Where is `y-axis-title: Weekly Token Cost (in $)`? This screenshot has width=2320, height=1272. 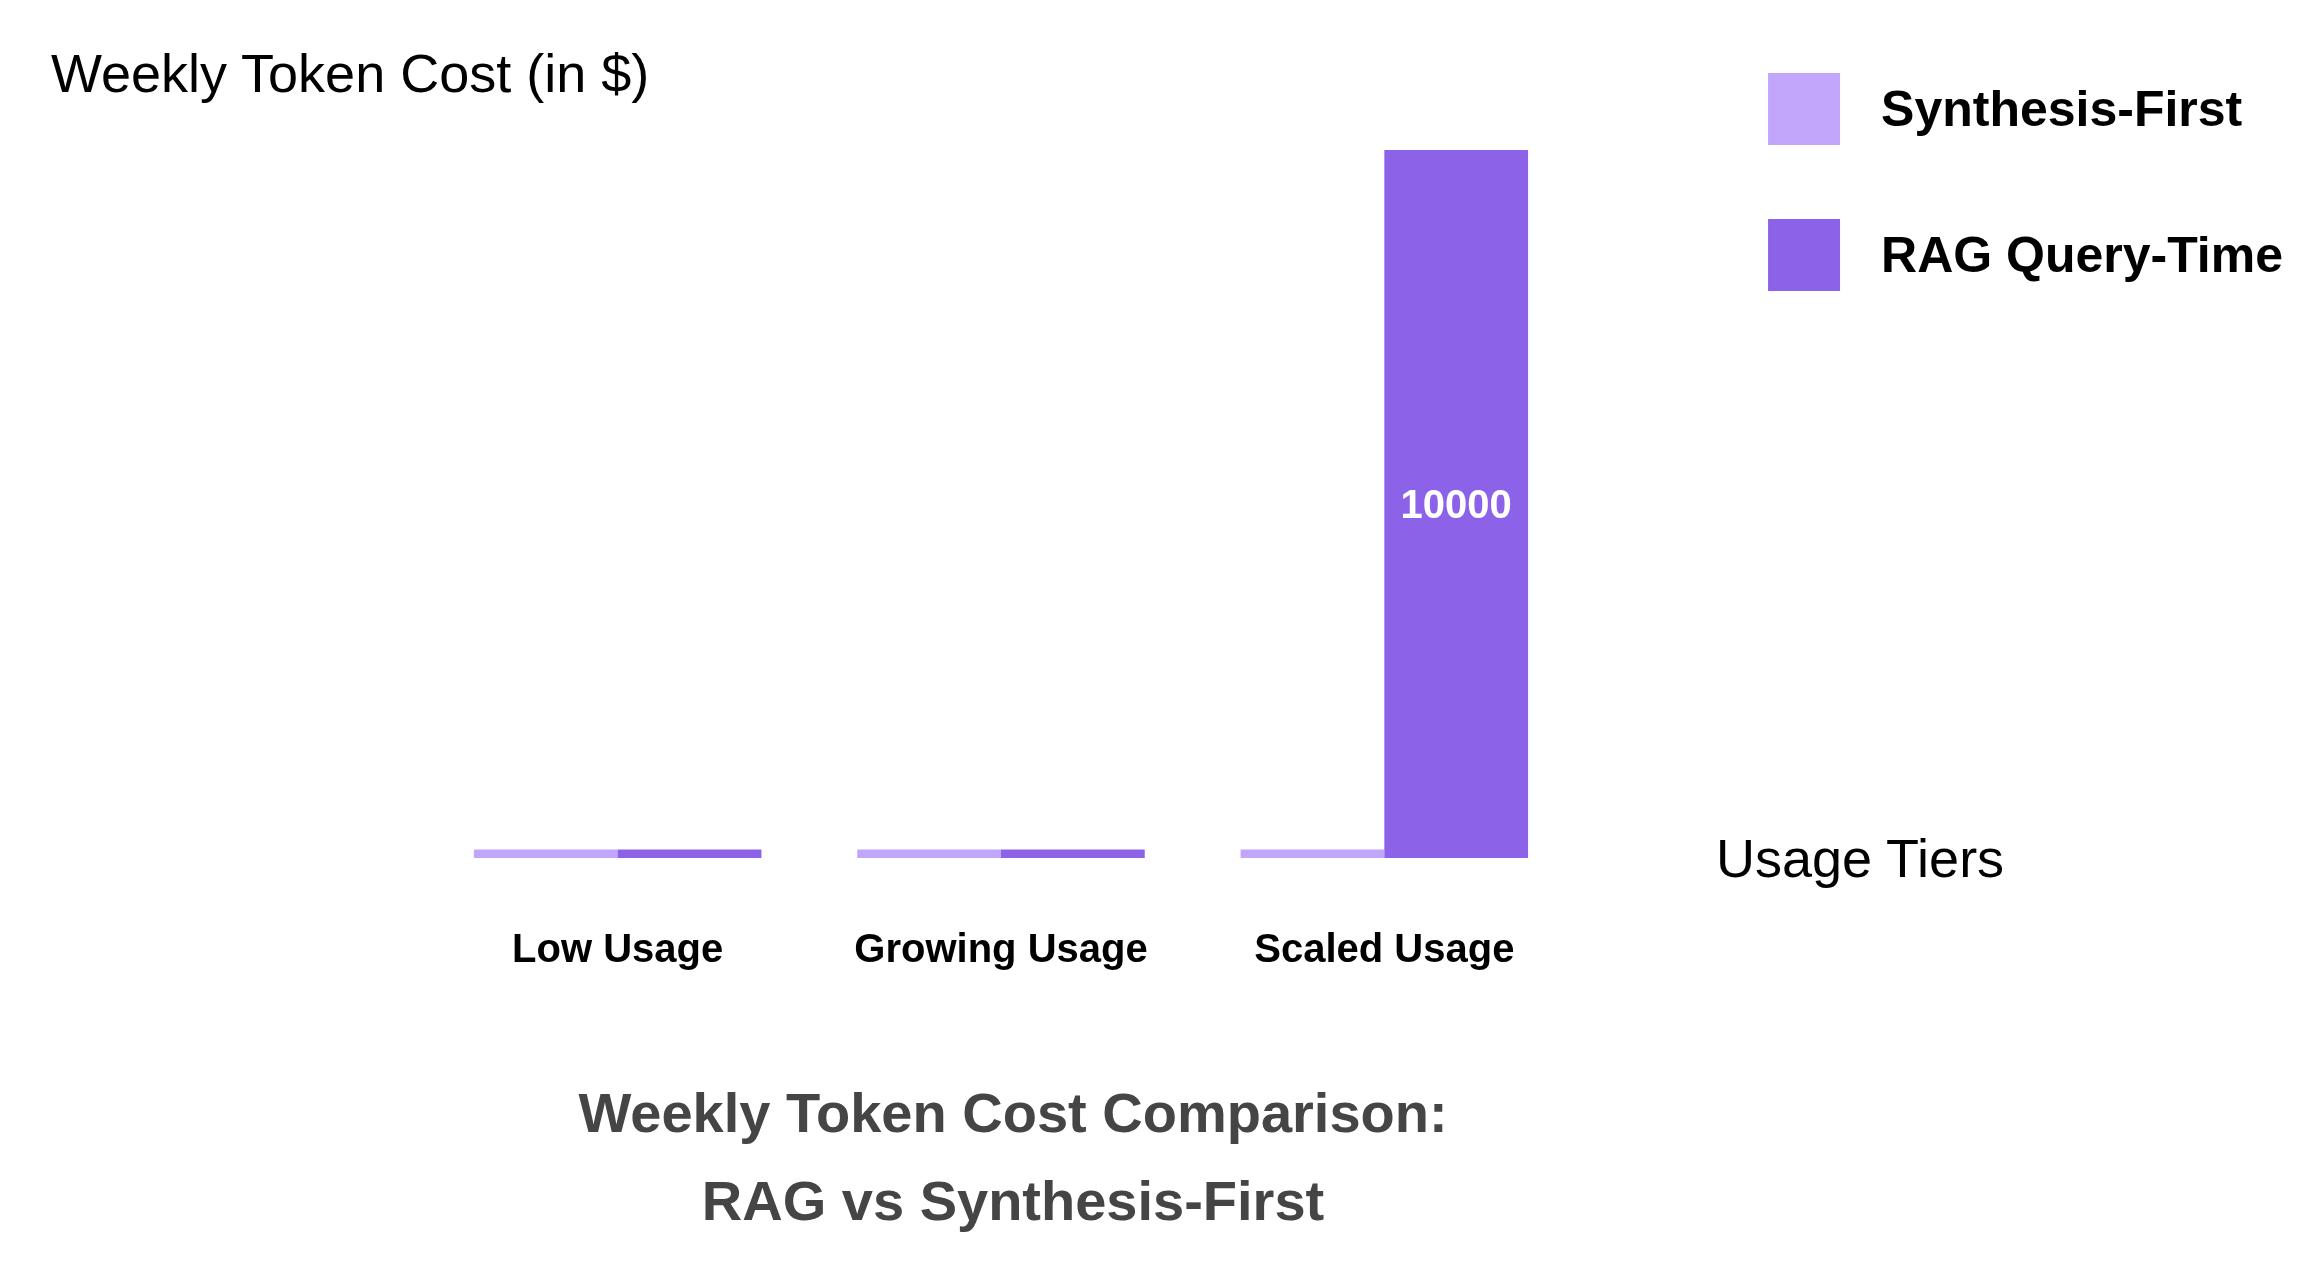 y-axis-title: Weekly Token Cost (in $) is located at coordinates (350, 73).